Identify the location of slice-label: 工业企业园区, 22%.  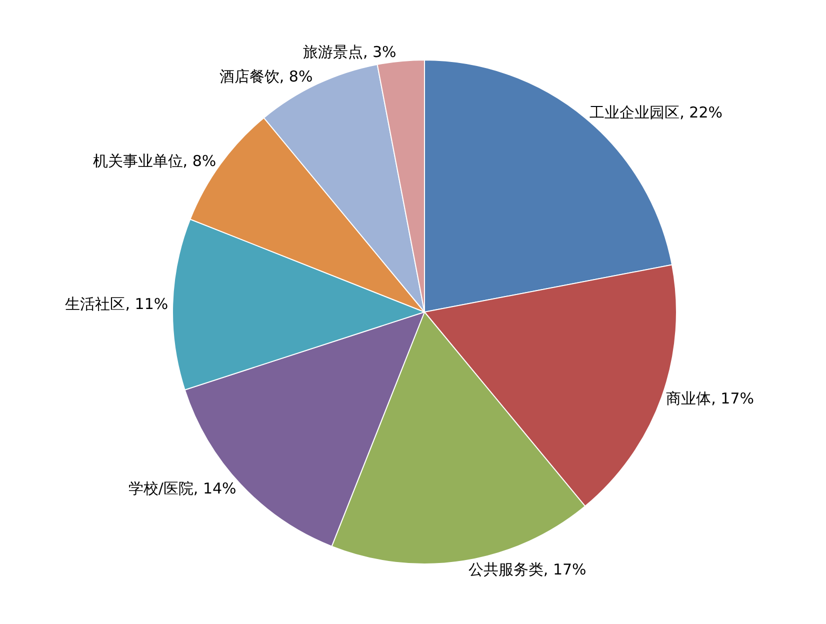
(656, 112).